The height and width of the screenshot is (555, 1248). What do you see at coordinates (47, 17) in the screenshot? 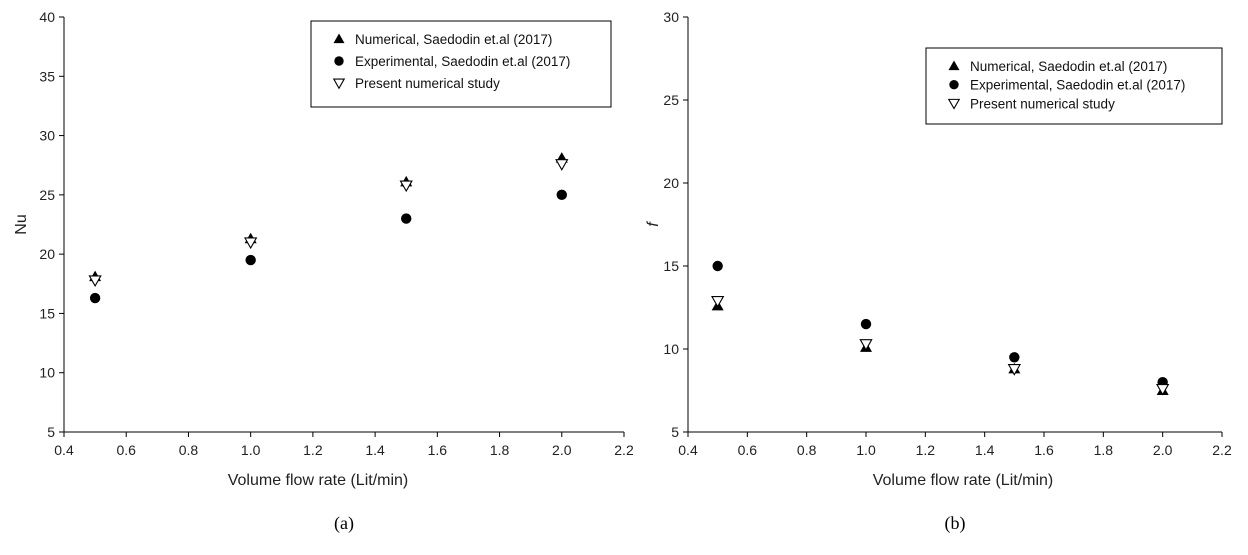
I see `y-tick-label: 40` at bounding box center [47, 17].